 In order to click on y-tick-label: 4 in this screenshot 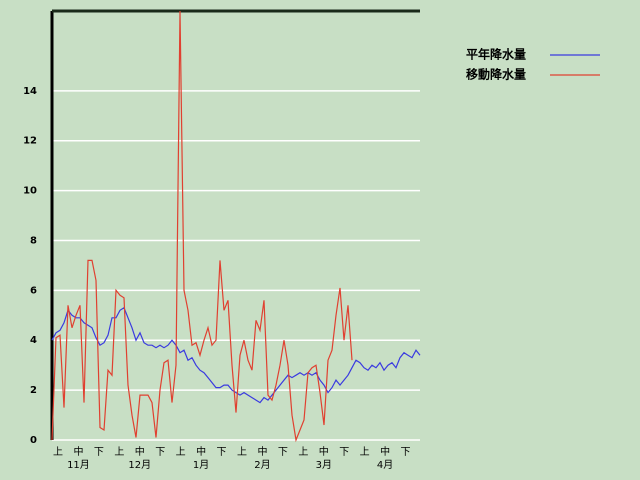, I will do `click(33, 340)`.